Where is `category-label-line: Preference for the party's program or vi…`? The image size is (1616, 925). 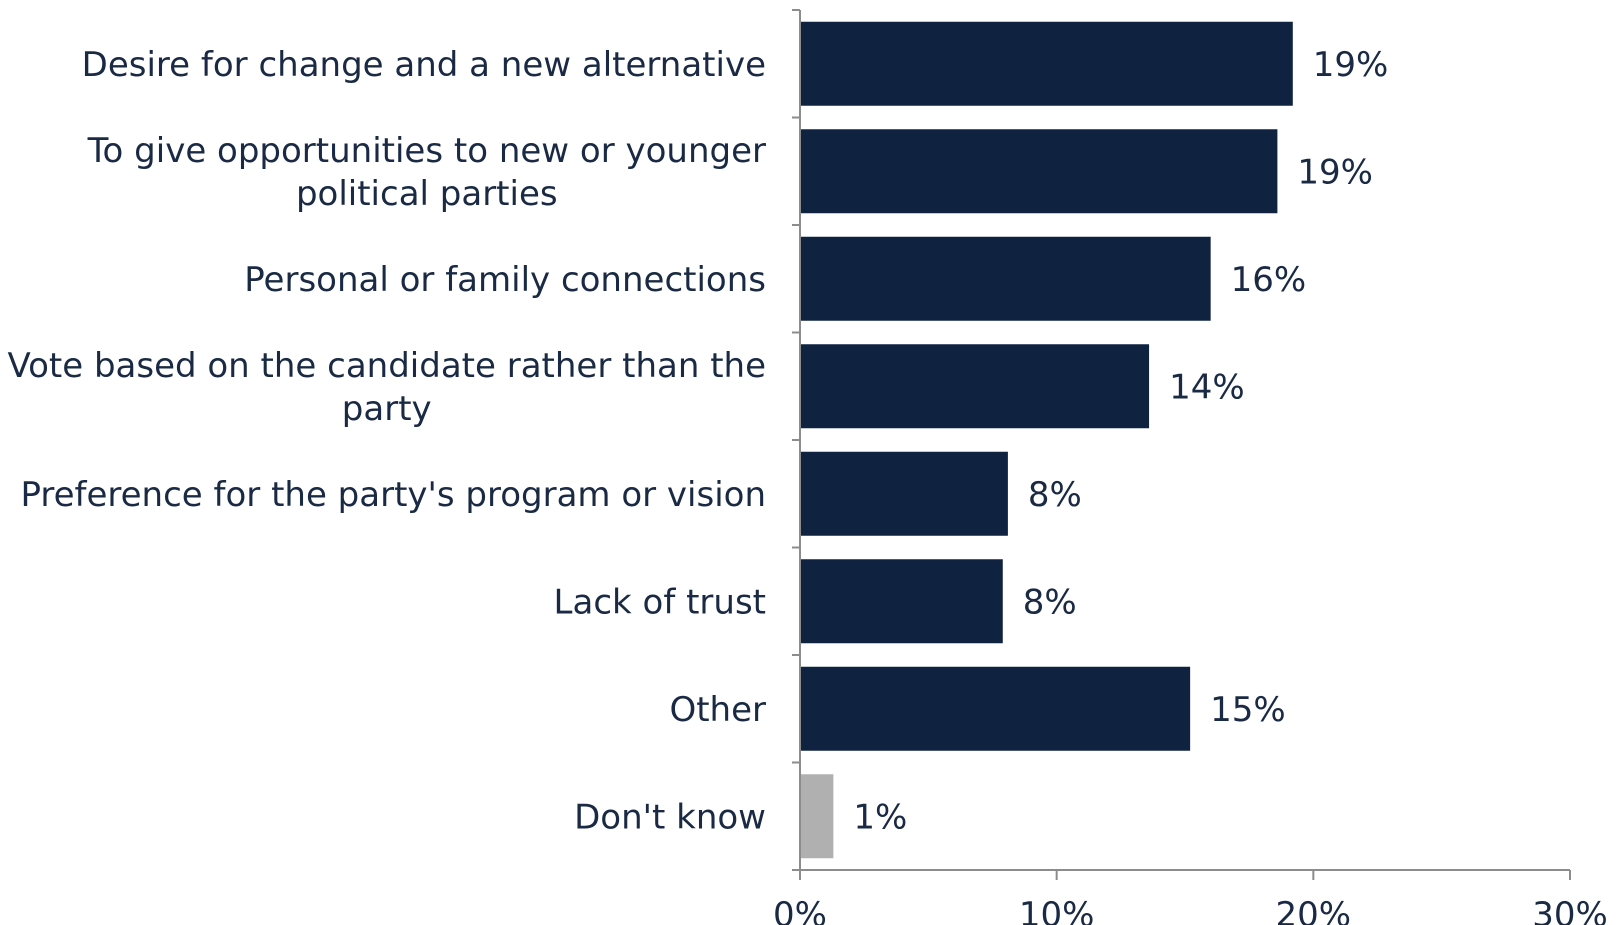 category-label-line: Preference for the party's program or vi… is located at coordinates (393, 495).